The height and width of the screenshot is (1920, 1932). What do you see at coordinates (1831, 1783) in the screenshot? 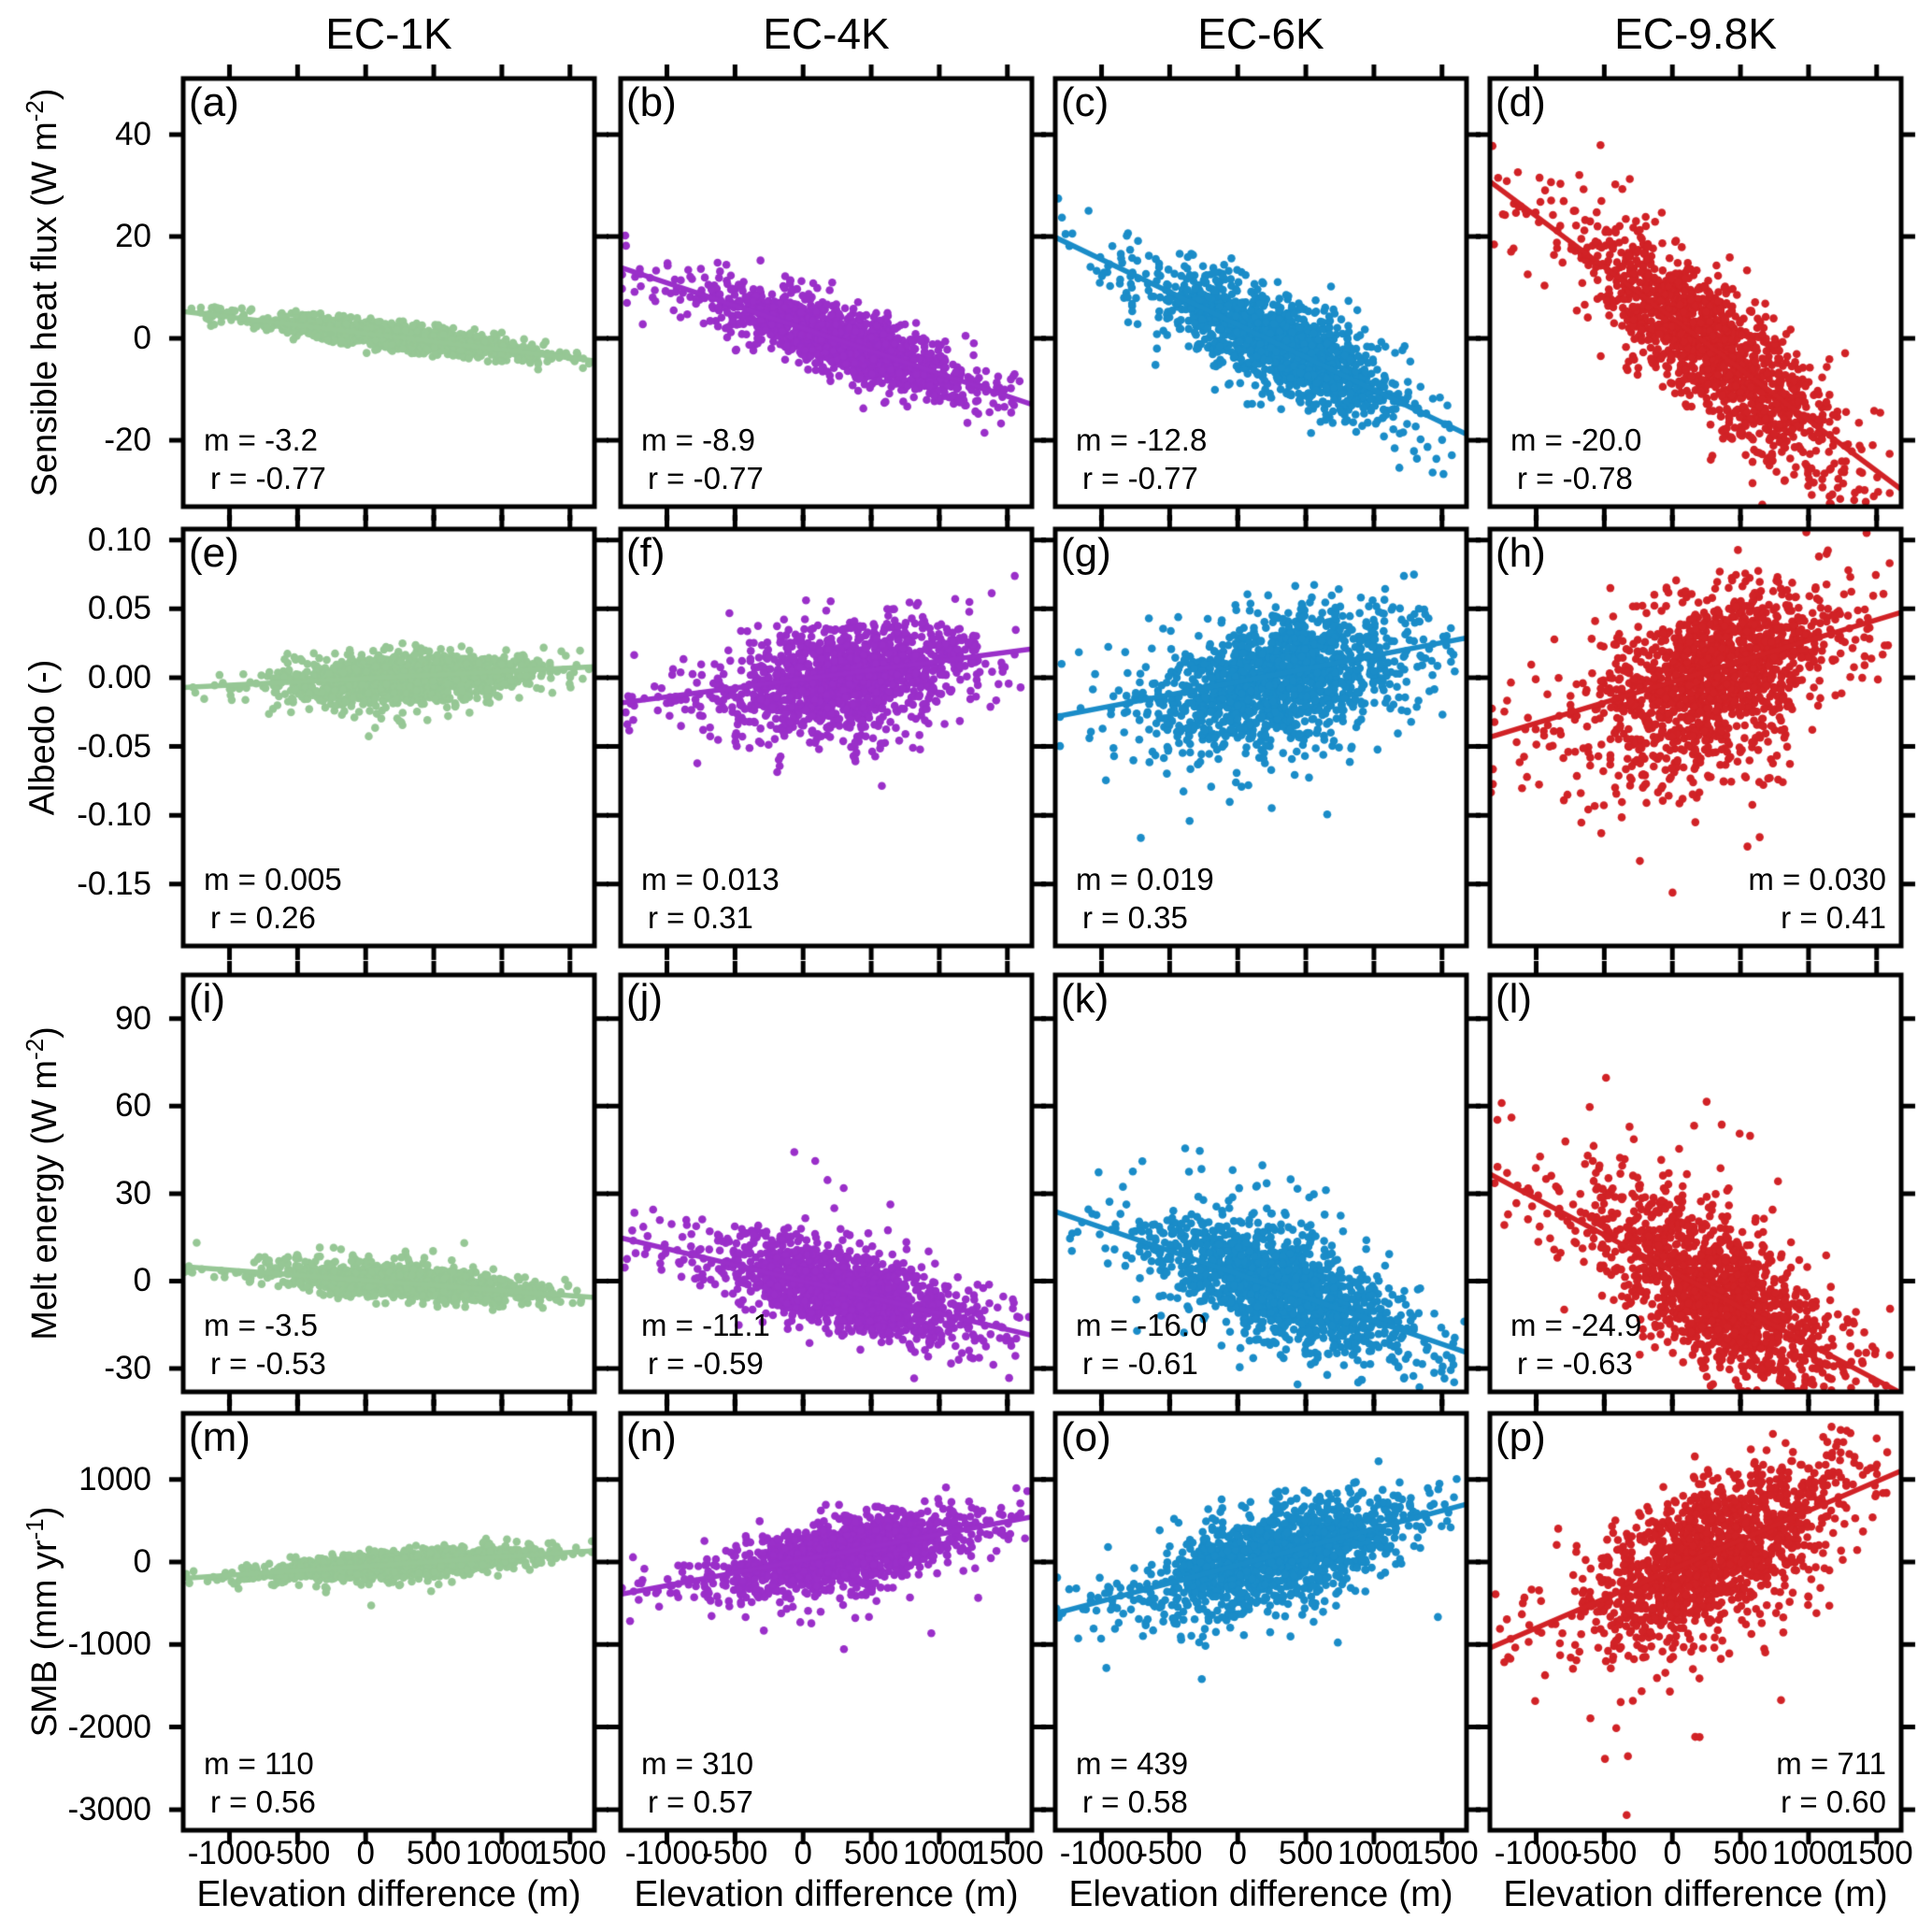
I see `regression-annotation: m = 711 r = 0.60` at bounding box center [1831, 1783].